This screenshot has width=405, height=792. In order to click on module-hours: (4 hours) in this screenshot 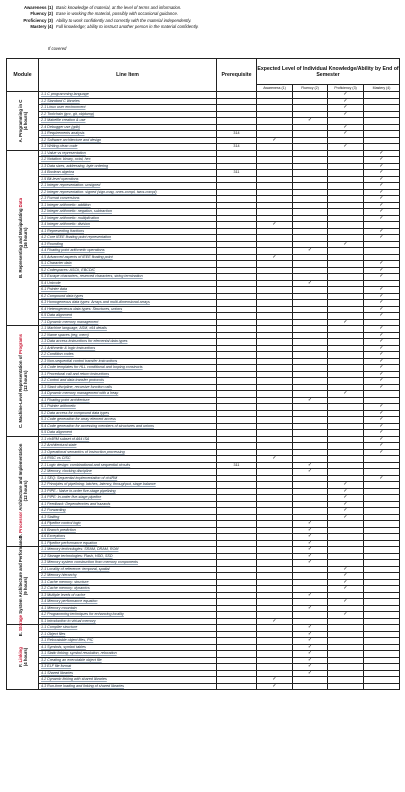, I will do `click(25, 657)`.